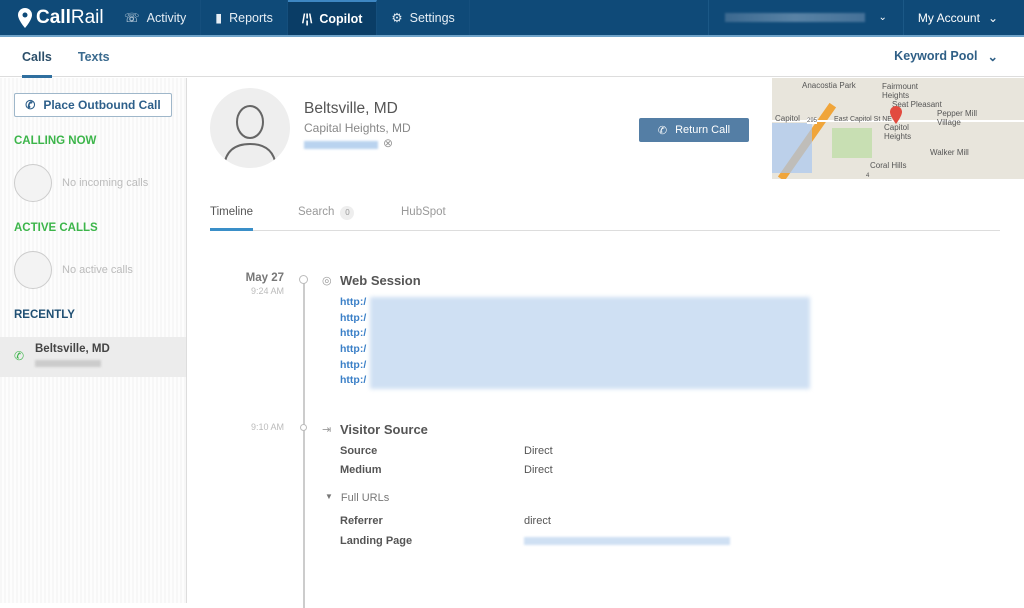 The width and height of the screenshot is (1024, 608). Describe the element at coordinates (590, 343) in the screenshot. I see `urls-redacted` at that location.